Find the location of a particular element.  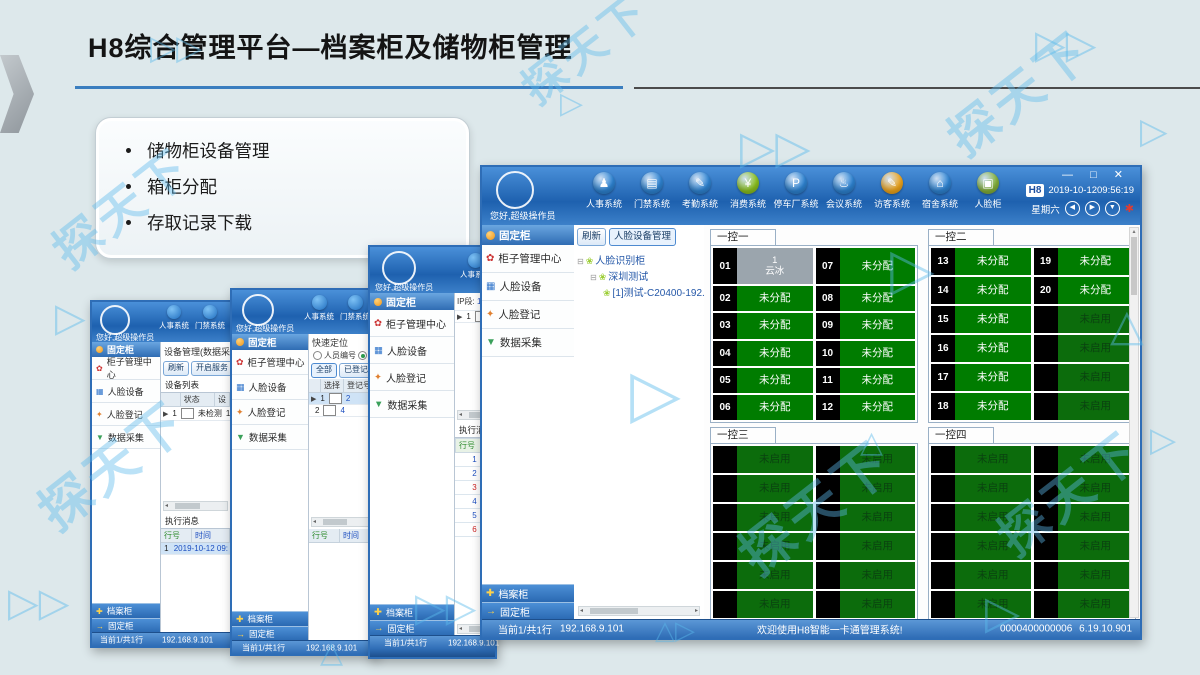

cabinet-section-tab: 一控四 is located at coordinates (961, 435).